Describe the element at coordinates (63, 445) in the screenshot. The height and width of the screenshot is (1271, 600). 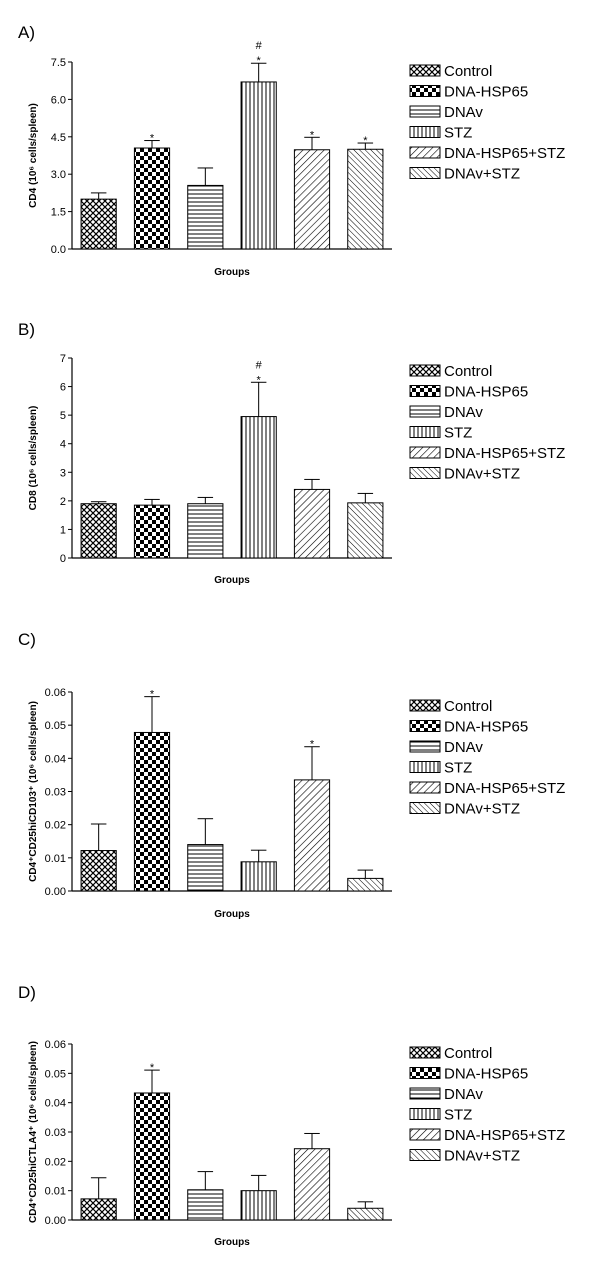
I see `y-tick-label: 4` at that location.